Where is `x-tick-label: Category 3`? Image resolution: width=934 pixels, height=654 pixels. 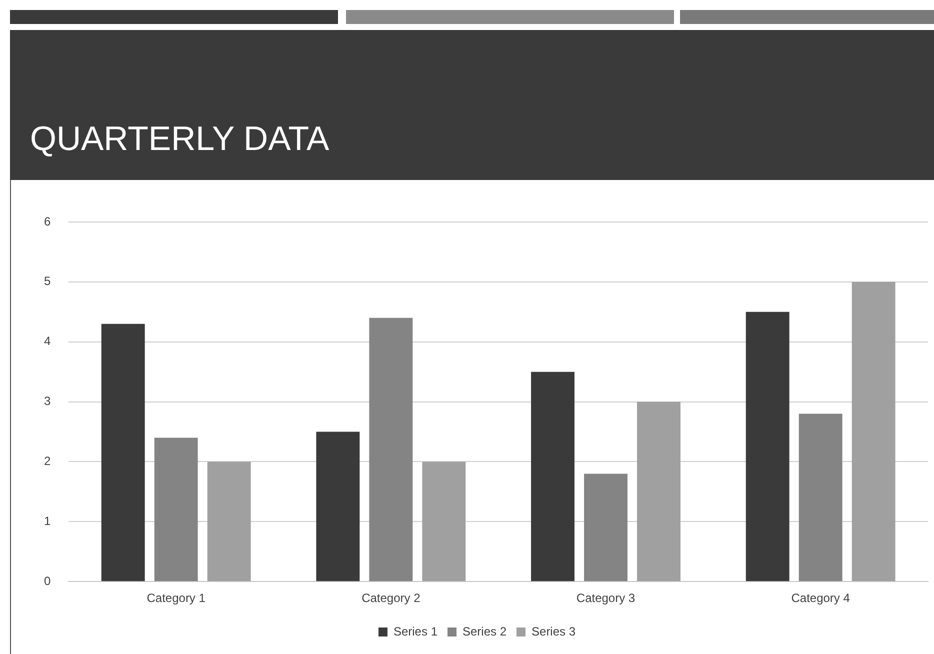
x-tick-label: Category 3 is located at coordinates (606, 598).